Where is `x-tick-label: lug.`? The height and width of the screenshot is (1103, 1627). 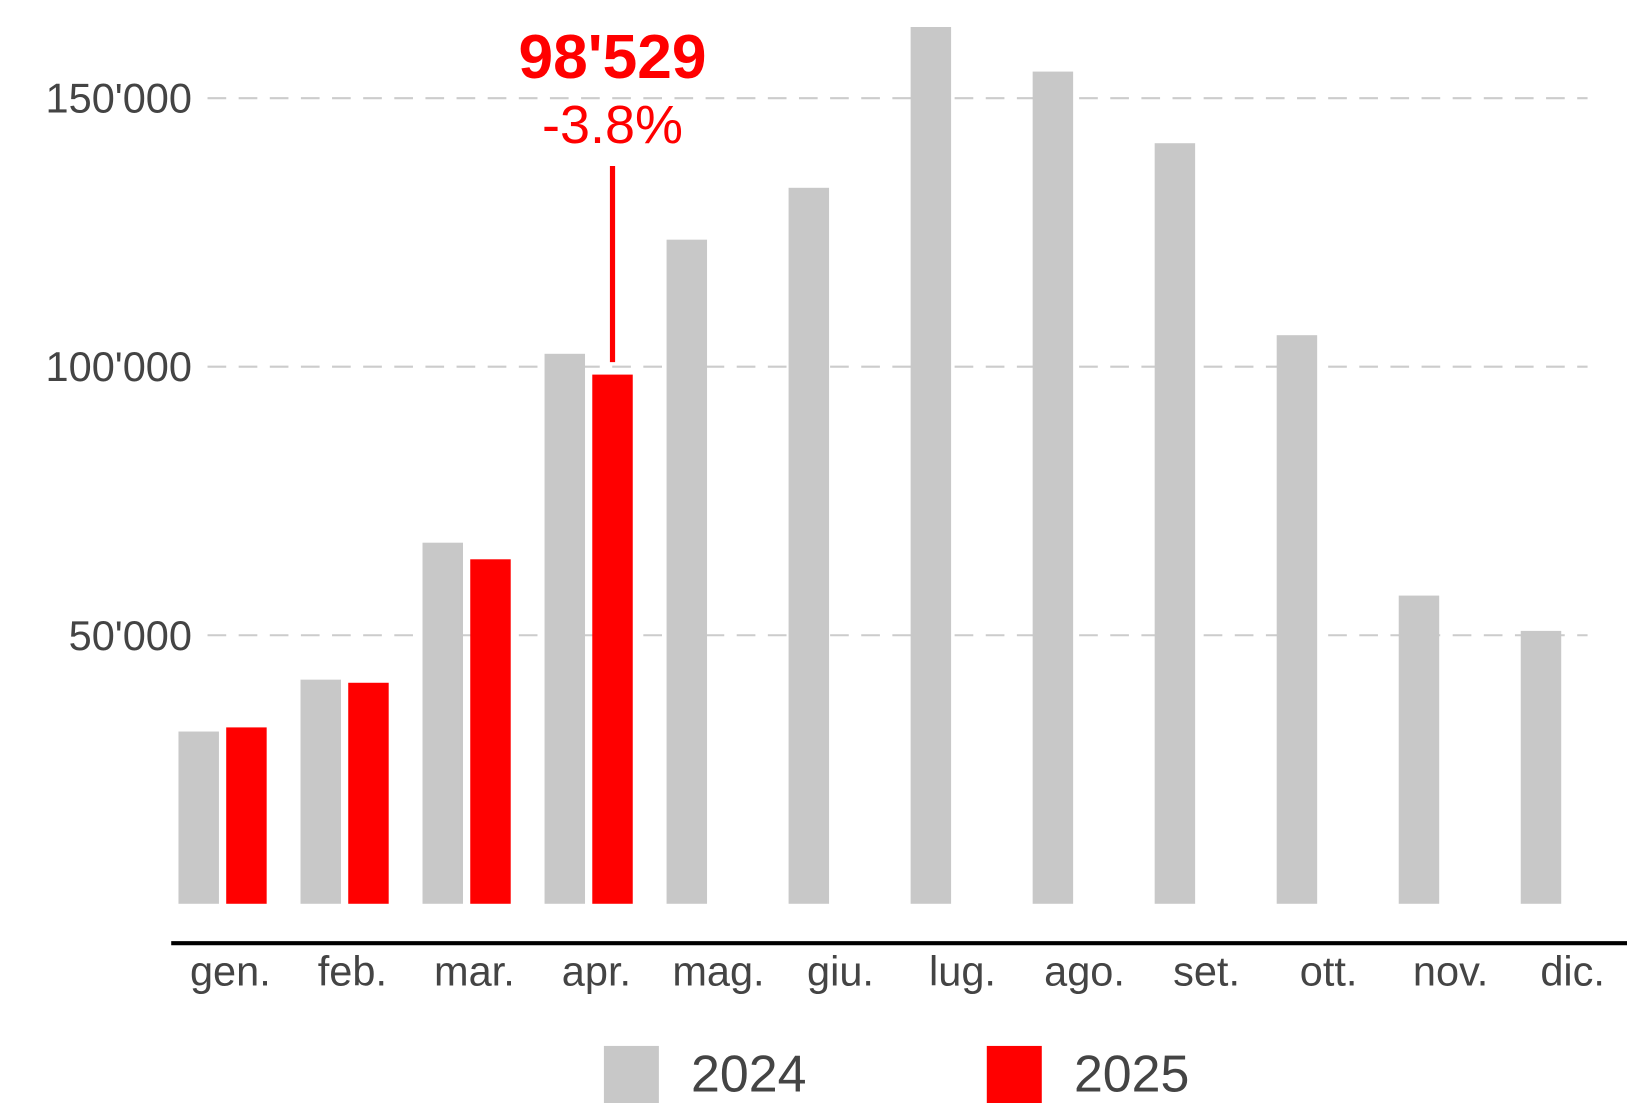 x-tick-label: lug. is located at coordinates (962, 971).